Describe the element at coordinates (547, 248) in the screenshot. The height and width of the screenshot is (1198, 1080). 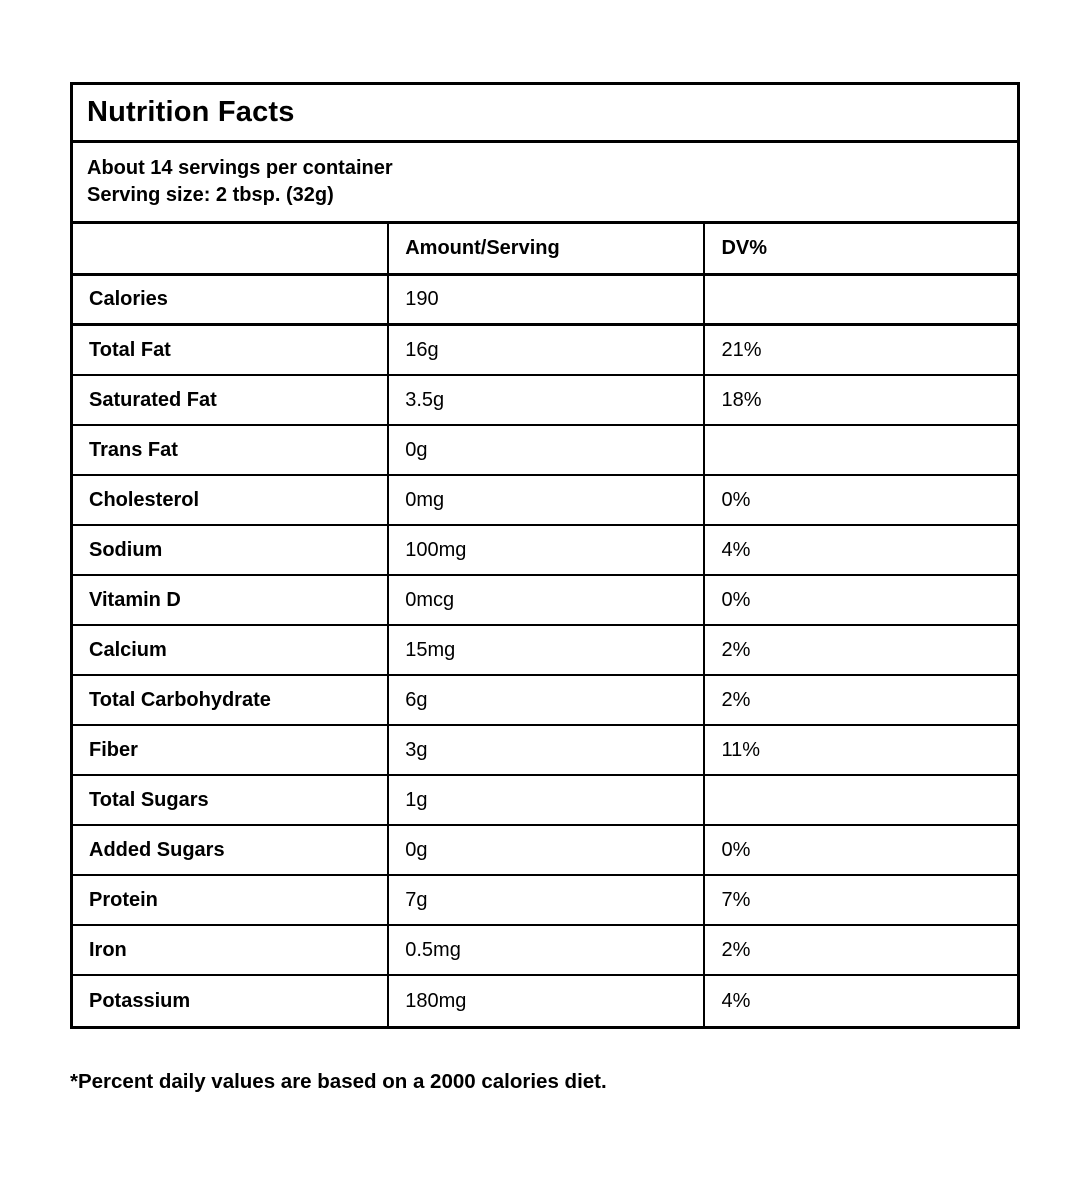
I see `header-amount-cell: Amount/Serving` at that location.